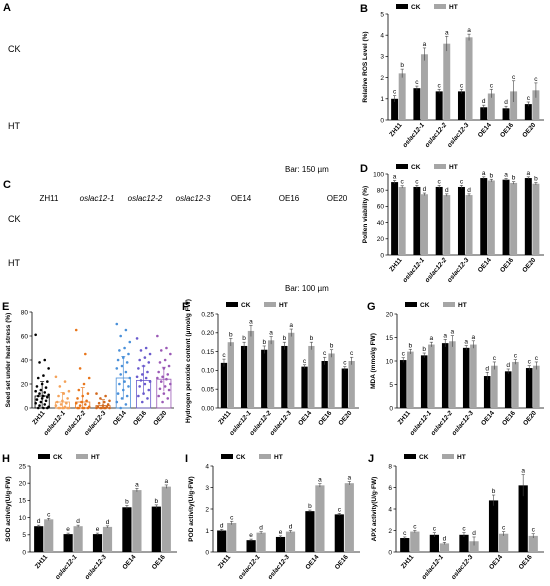  Describe the element at coordinates (390, 531) in the screenshot. I see `y-tick-label: 2` at that location.